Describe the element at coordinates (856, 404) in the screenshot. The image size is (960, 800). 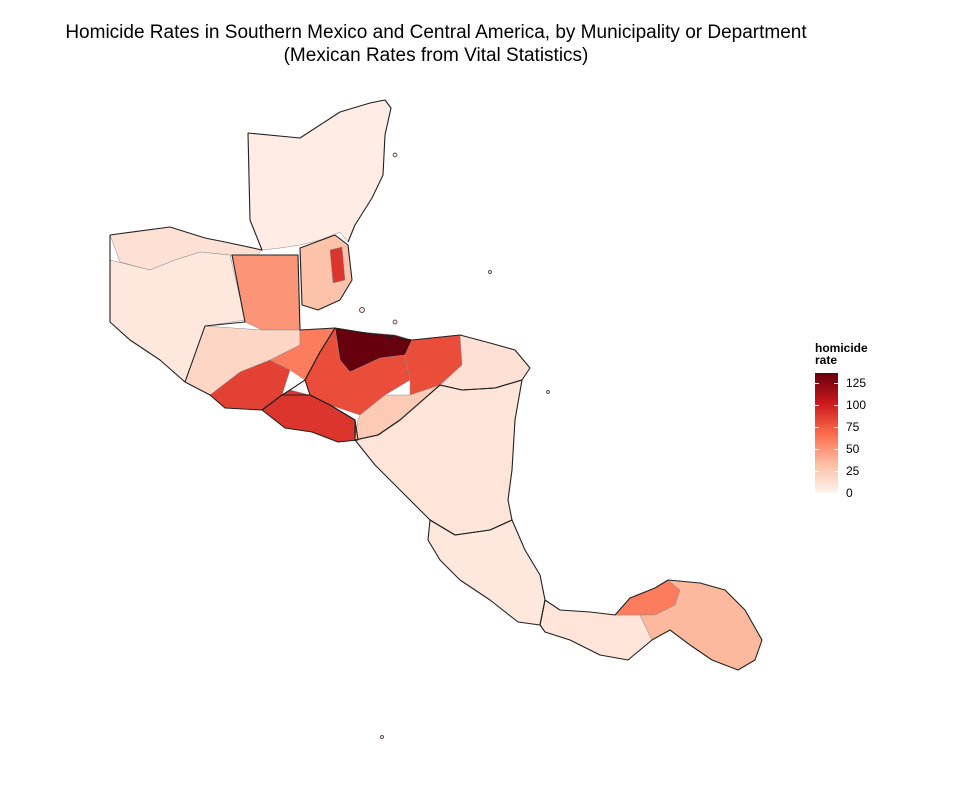
I see `legend-tick-100: 100` at that location.